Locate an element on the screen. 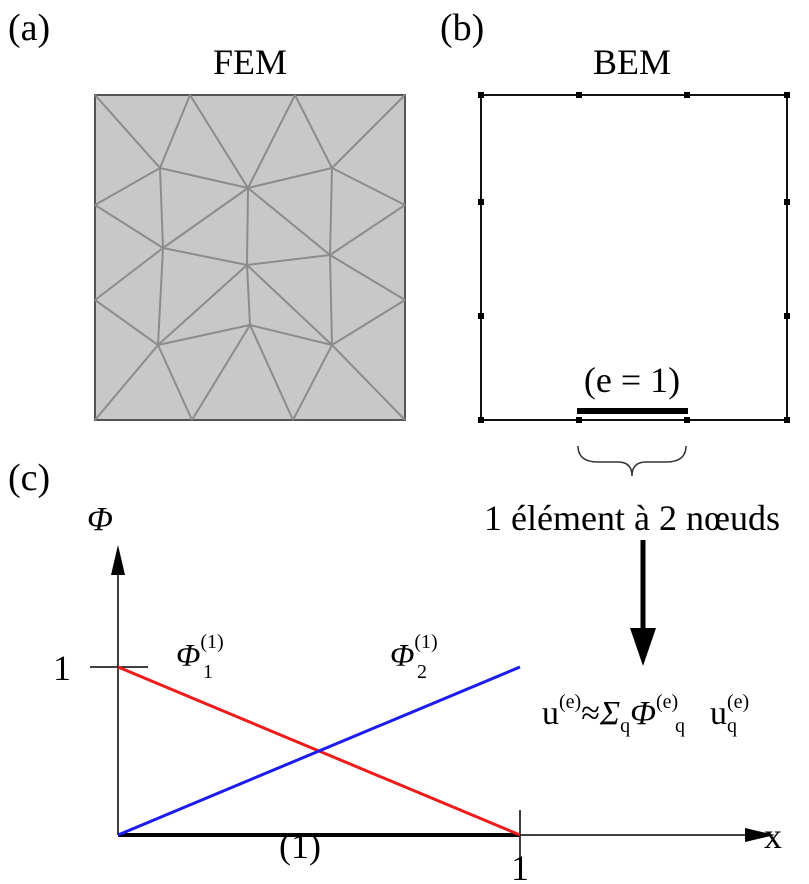  y-axis-arrow-icon is located at coordinates (118, 560).